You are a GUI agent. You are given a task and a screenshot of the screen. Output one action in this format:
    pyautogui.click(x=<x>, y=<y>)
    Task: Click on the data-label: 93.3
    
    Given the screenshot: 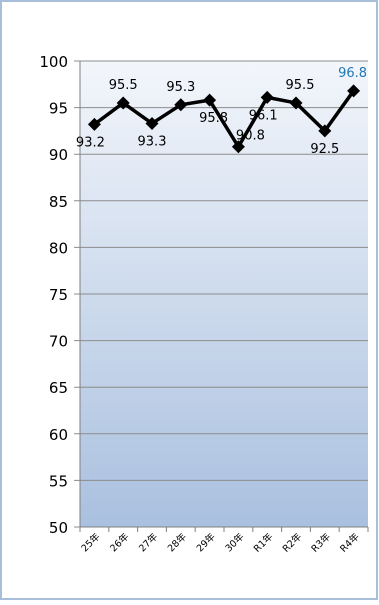 What is the action you would take?
    pyautogui.click(x=152, y=141)
    